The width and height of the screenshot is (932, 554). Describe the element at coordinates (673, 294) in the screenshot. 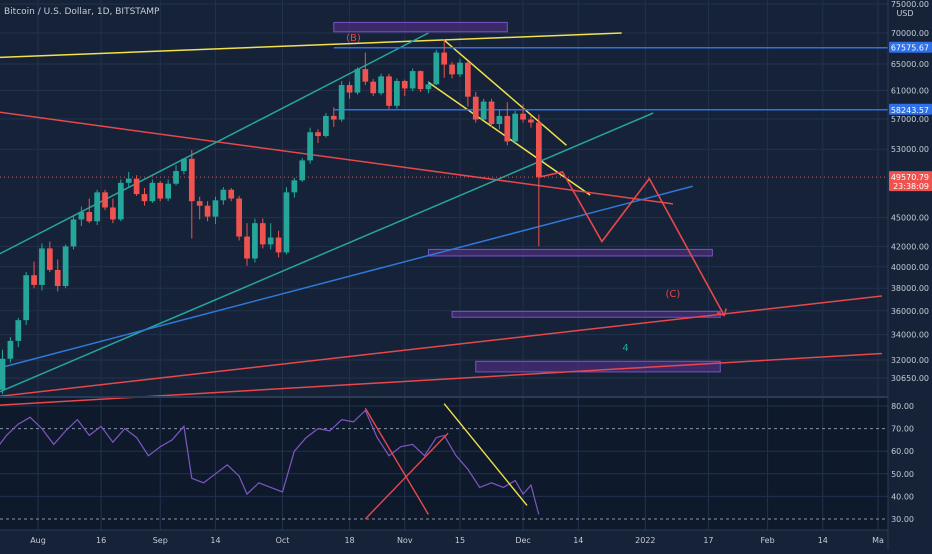

I see `wave-label: (C)` at that location.